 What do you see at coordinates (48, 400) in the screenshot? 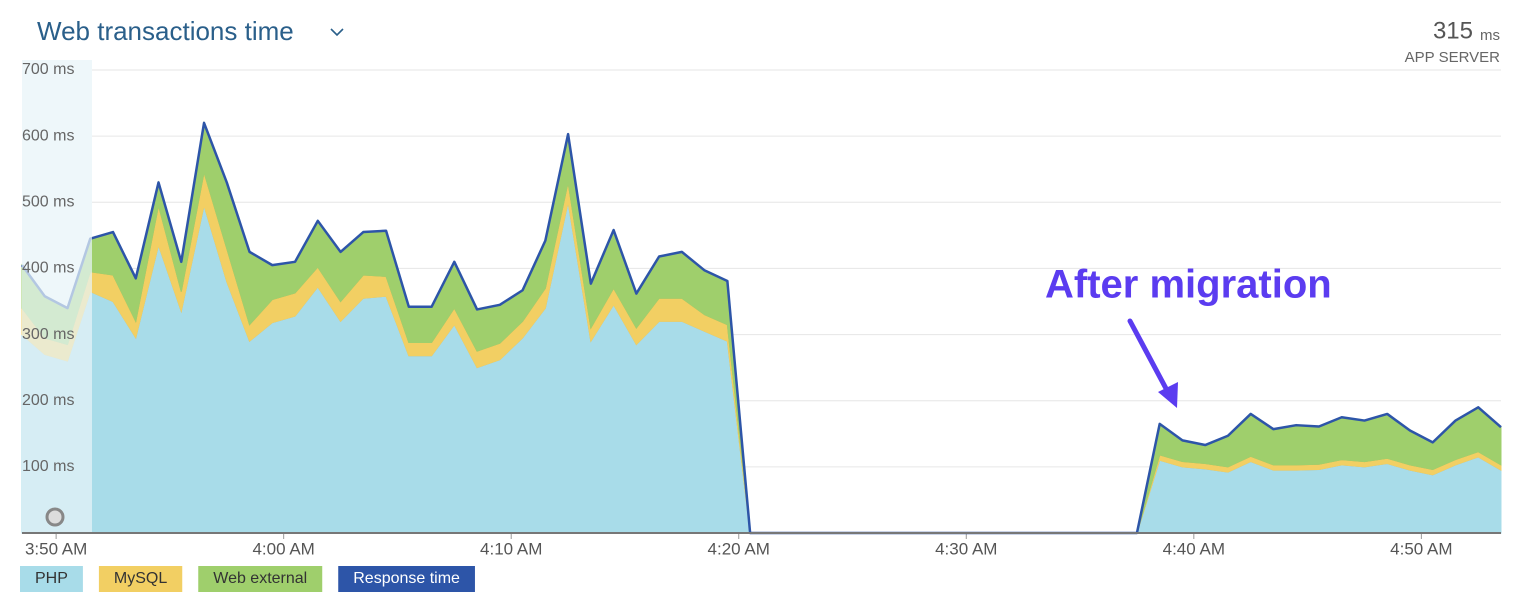
I see `y-tick-label: 200 ms` at bounding box center [48, 400].